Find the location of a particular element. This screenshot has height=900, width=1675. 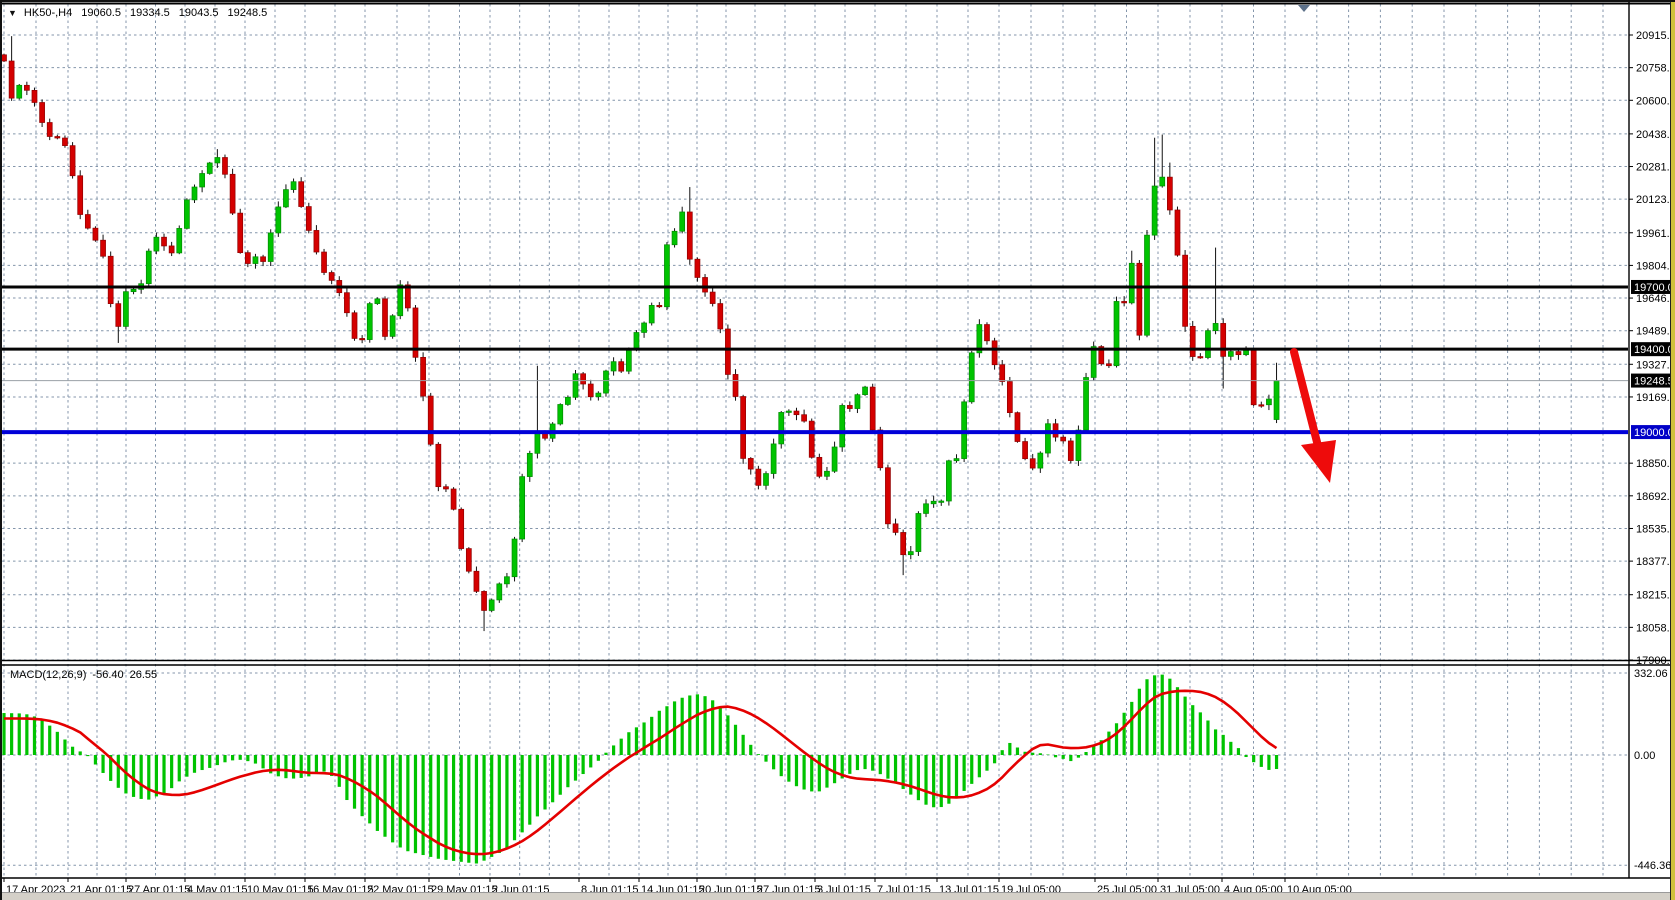

symbol-dropdown-icon: ▼ is located at coordinates (12, 13).